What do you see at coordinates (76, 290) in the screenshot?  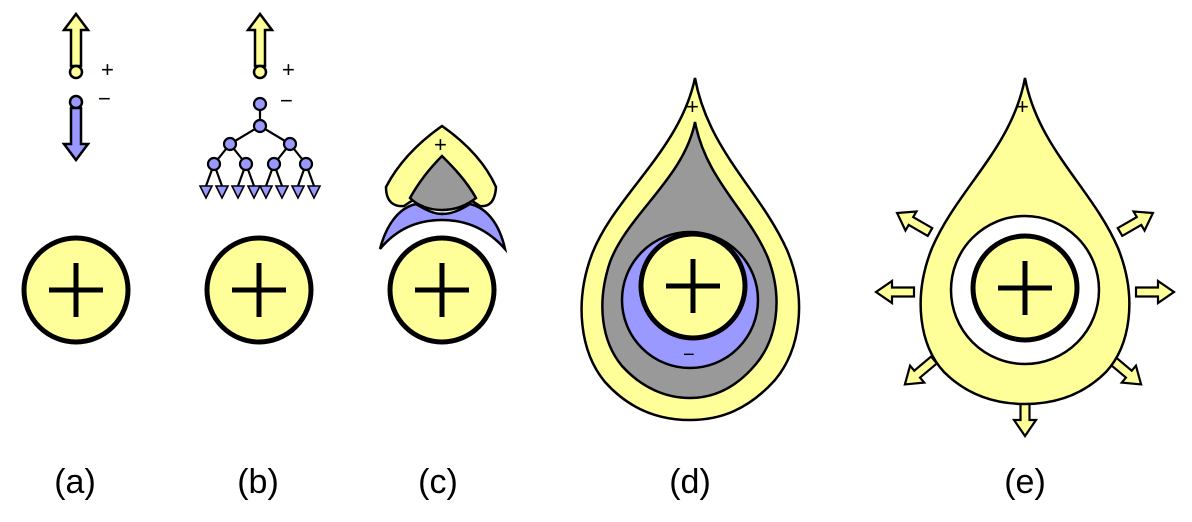 I see `nucleus-a` at bounding box center [76, 290].